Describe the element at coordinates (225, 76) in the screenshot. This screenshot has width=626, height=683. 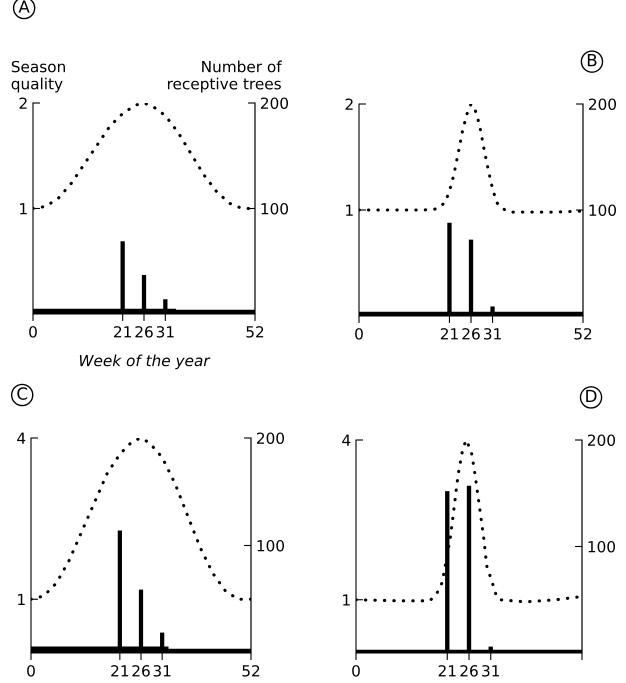
I see `y2-axis-title: Number of receptive trees` at that location.